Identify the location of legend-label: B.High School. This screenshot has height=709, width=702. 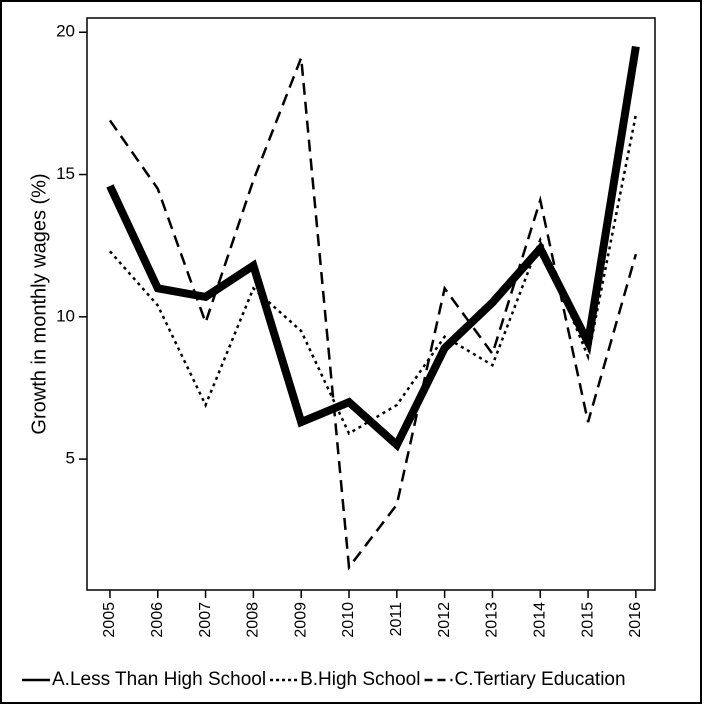
(360, 679).